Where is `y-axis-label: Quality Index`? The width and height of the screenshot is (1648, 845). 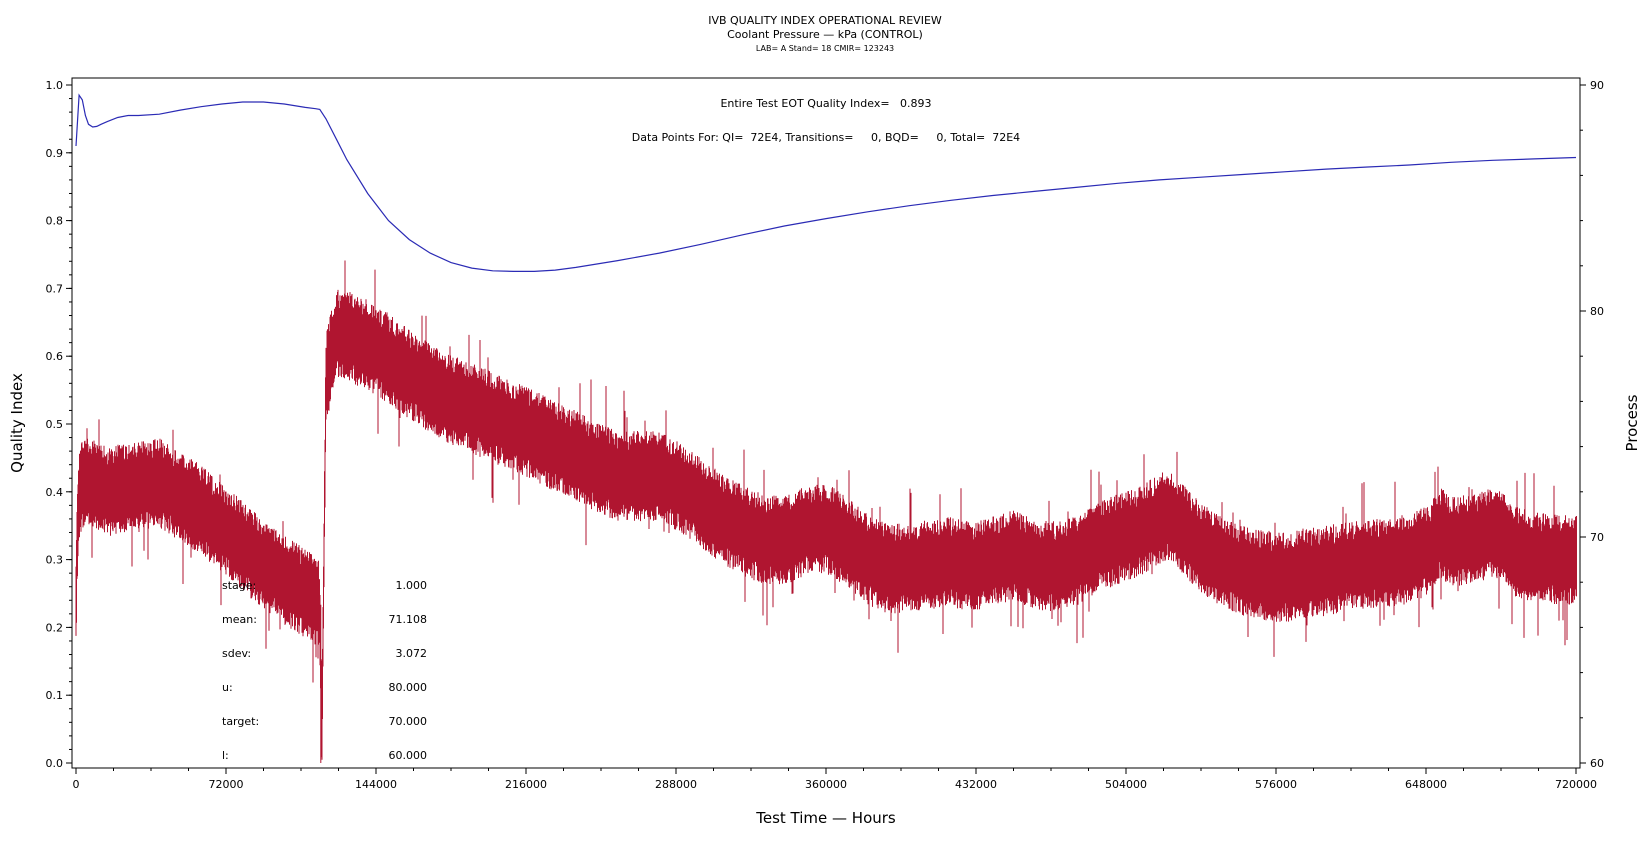
y-axis-label: Quality Index is located at coordinates (17, 423).